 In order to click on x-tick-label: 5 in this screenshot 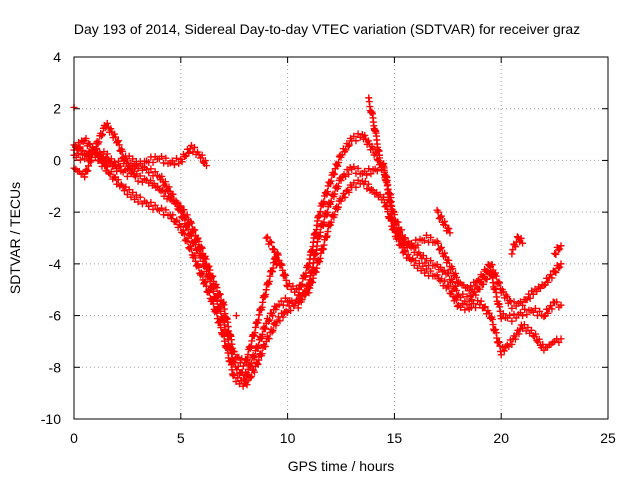, I will do `click(181, 438)`.